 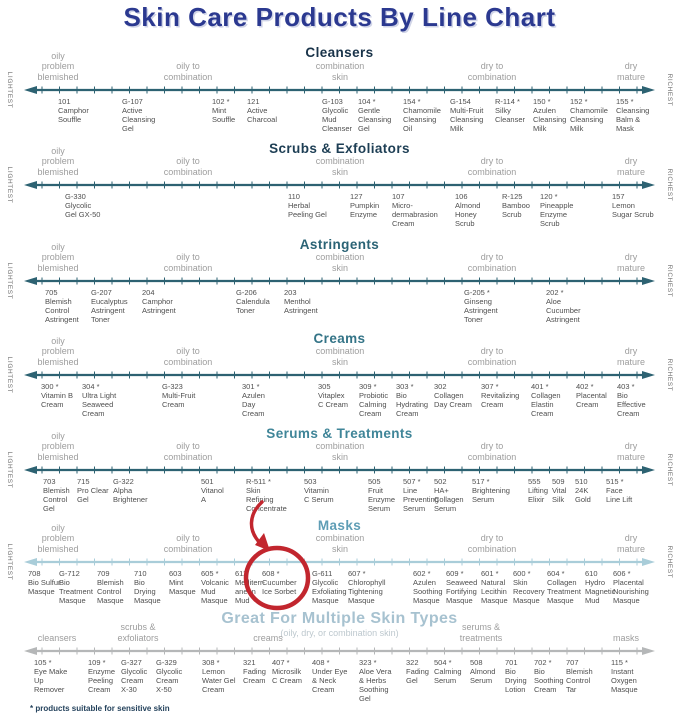 I want to click on product-name: Blemish Control Masque, so click(x=110, y=591).